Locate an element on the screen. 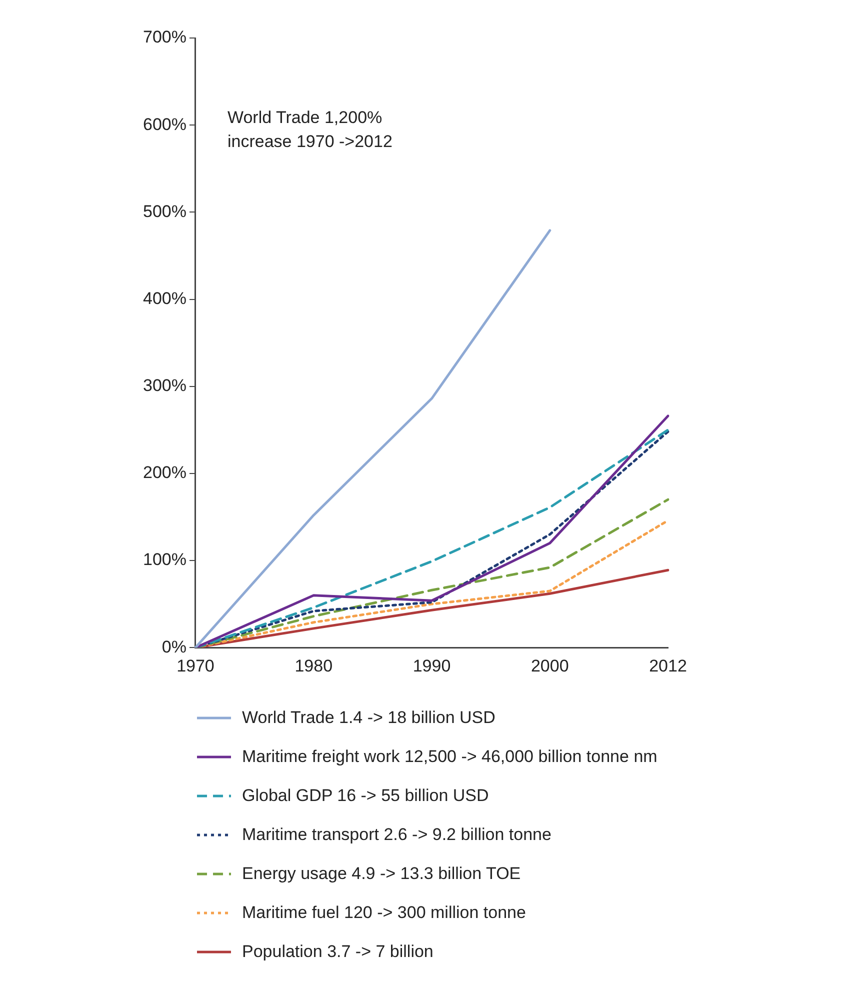  x-tick-label: 1970 is located at coordinates (195, 666).